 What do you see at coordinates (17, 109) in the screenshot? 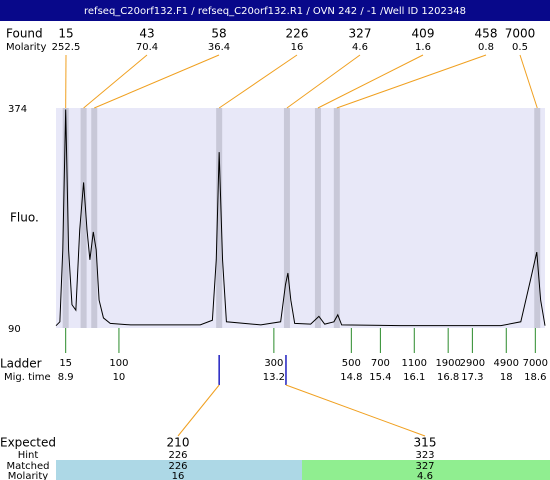
I see `y-tick-label: 374` at bounding box center [17, 109].